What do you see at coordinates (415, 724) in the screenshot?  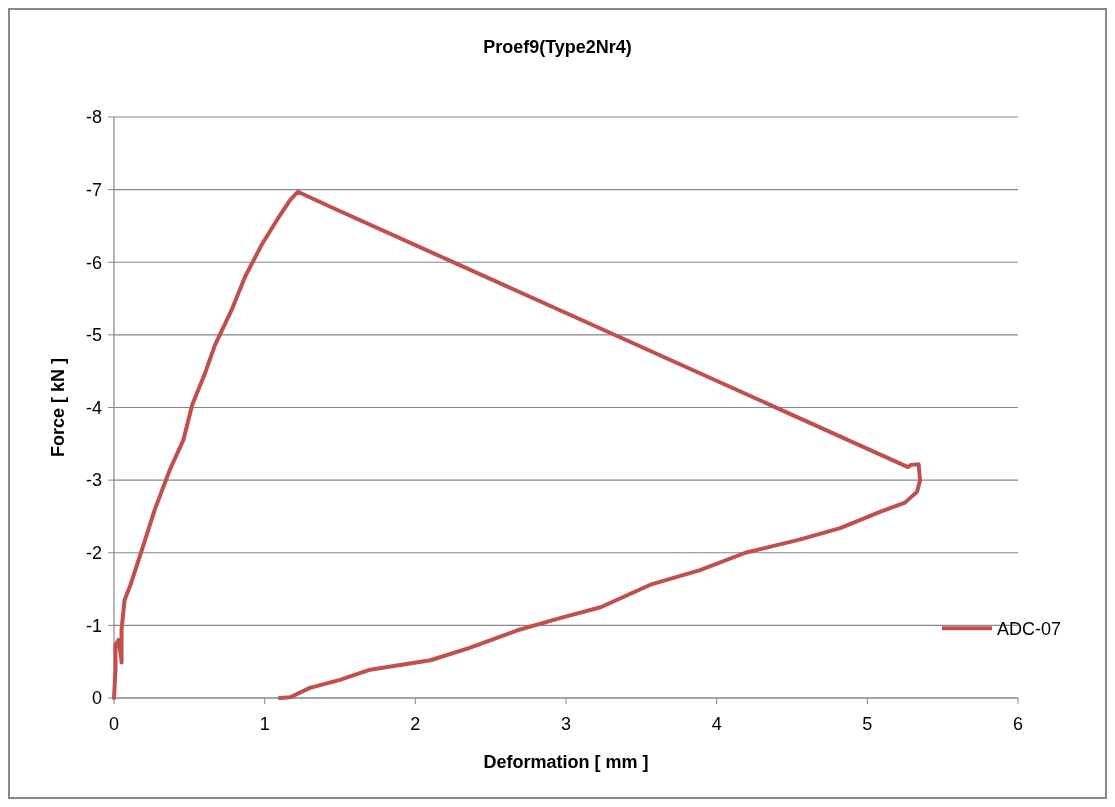 I see `x-tick-label: 2` at bounding box center [415, 724].